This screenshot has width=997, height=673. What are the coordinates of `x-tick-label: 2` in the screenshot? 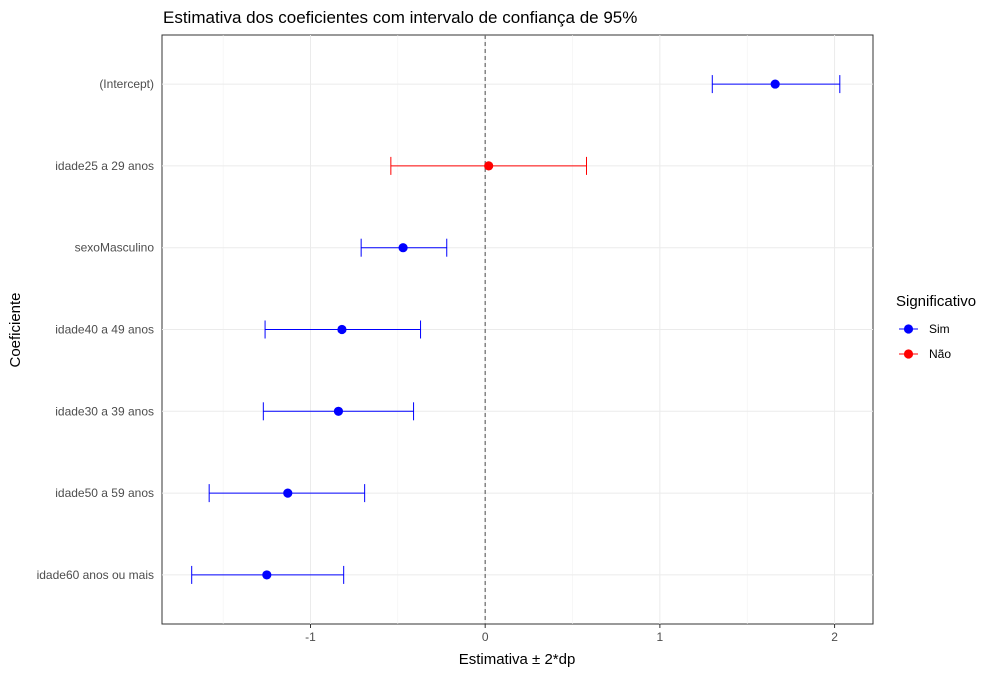 It's located at (834, 637).